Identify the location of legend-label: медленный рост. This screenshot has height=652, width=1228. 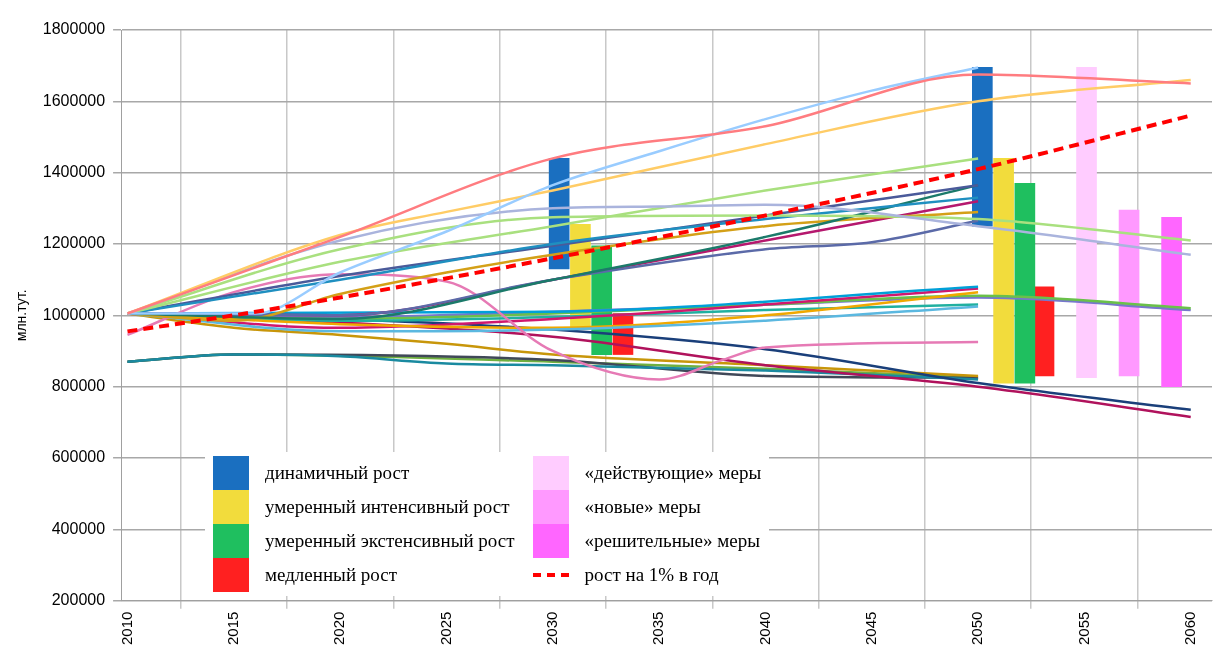
(331, 575).